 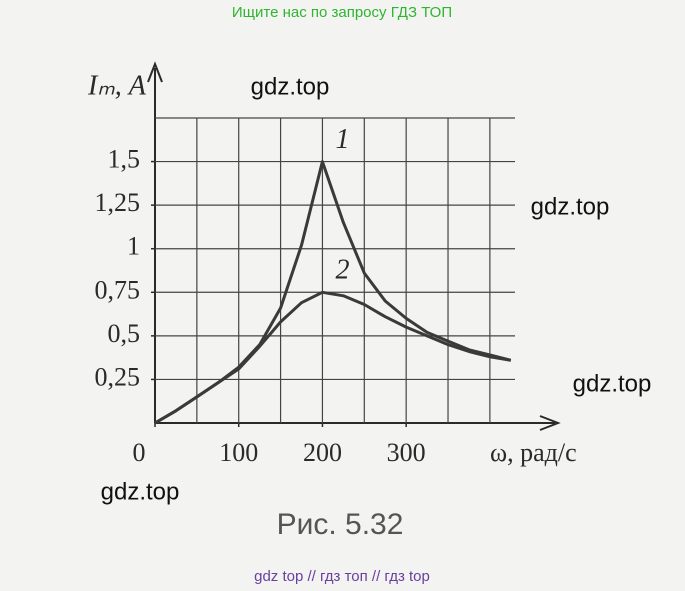 I want to click on footer-text: gdz top // гдз топ // гдз top, so click(x=342, y=576).